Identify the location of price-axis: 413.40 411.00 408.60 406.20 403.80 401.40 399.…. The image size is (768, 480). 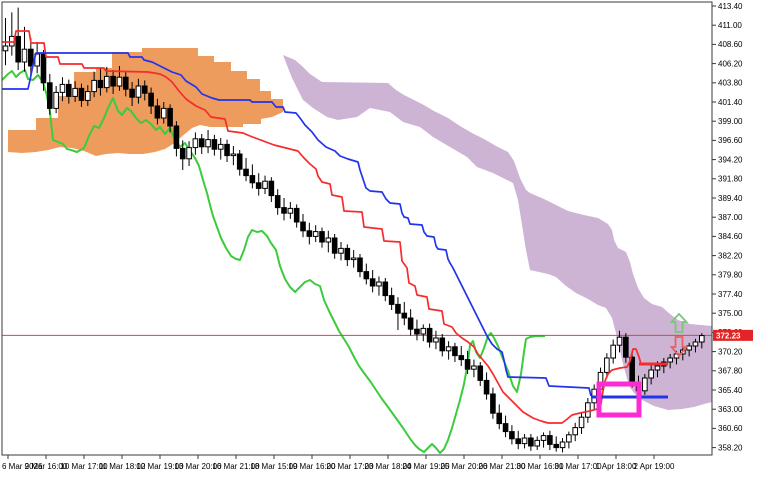
(727, 227).